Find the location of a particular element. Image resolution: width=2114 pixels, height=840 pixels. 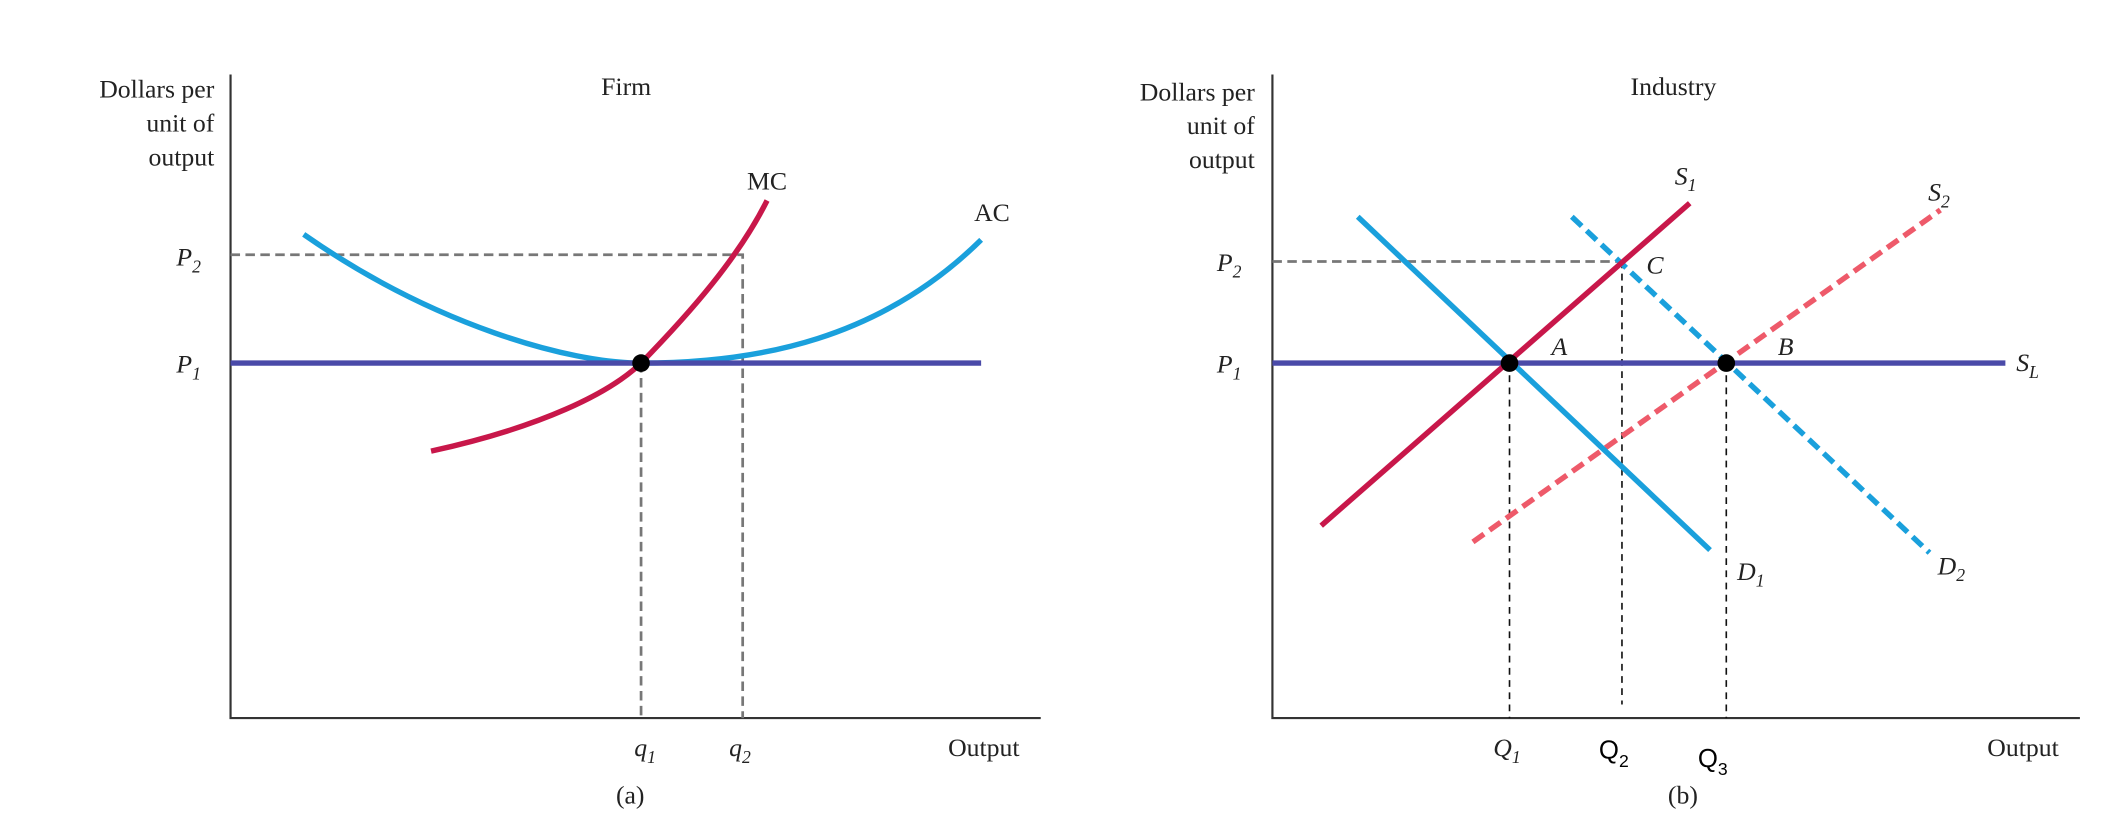

s2-line is located at coordinates (1706, 376).